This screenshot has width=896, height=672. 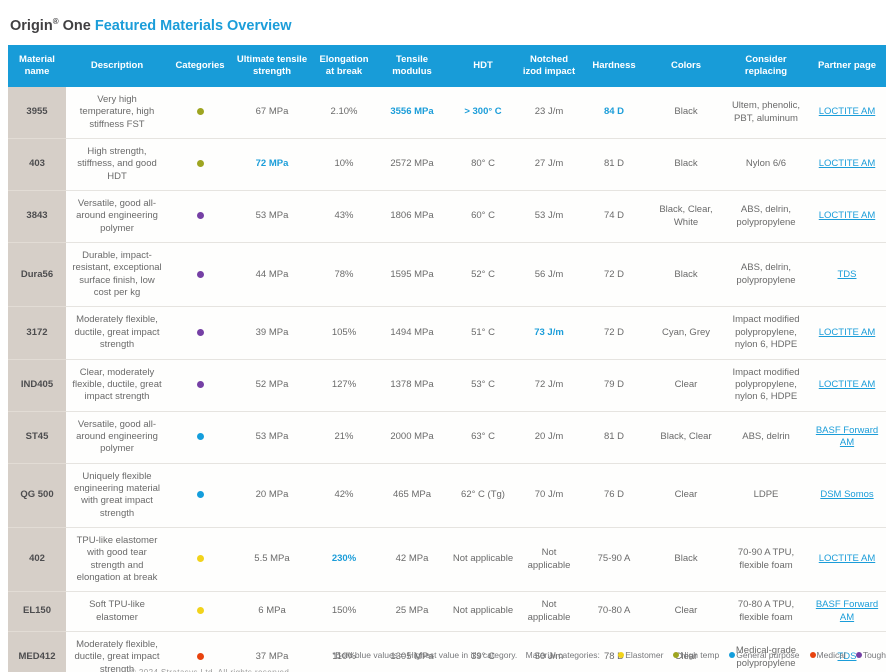 I want to click on cell-modulus: 1595 MPa, so click(x=412, y=275).